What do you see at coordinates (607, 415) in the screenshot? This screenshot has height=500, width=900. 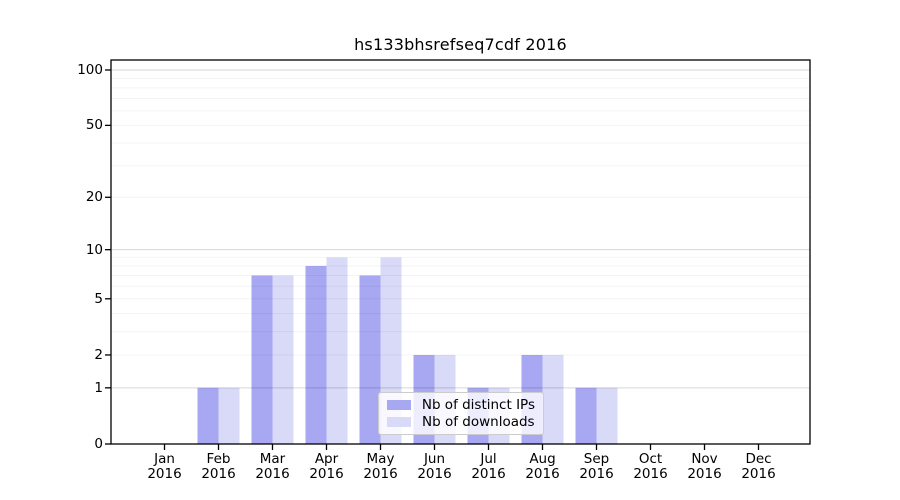 I see `bar-downloads-sep` at bounding box center [607, 415].